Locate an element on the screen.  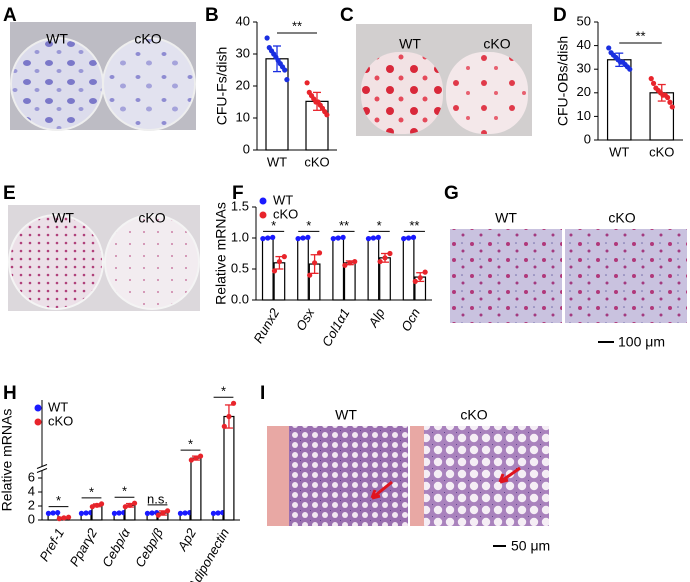
panel-label: D is located at coordinates (560, 15).